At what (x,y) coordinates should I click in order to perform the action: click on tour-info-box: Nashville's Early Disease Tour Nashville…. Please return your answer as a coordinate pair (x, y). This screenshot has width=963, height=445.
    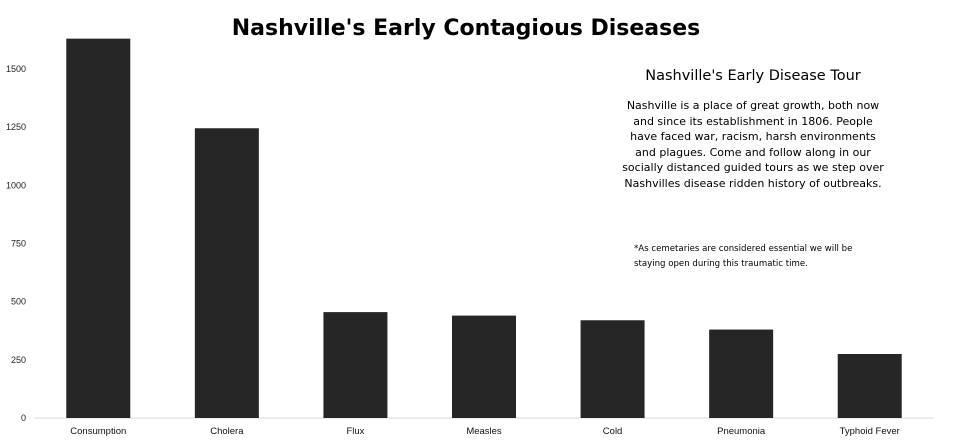
    Looking at the image, I should click on (753, 129).